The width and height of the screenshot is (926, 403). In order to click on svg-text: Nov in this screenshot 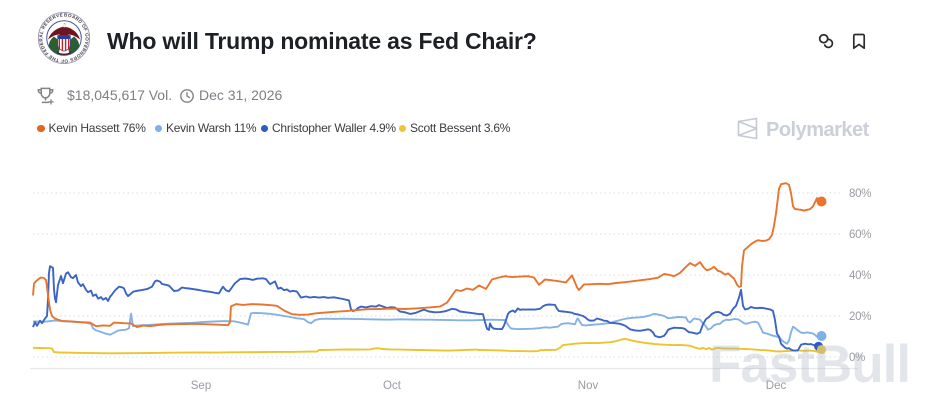, I will do `click(588, 386)`.